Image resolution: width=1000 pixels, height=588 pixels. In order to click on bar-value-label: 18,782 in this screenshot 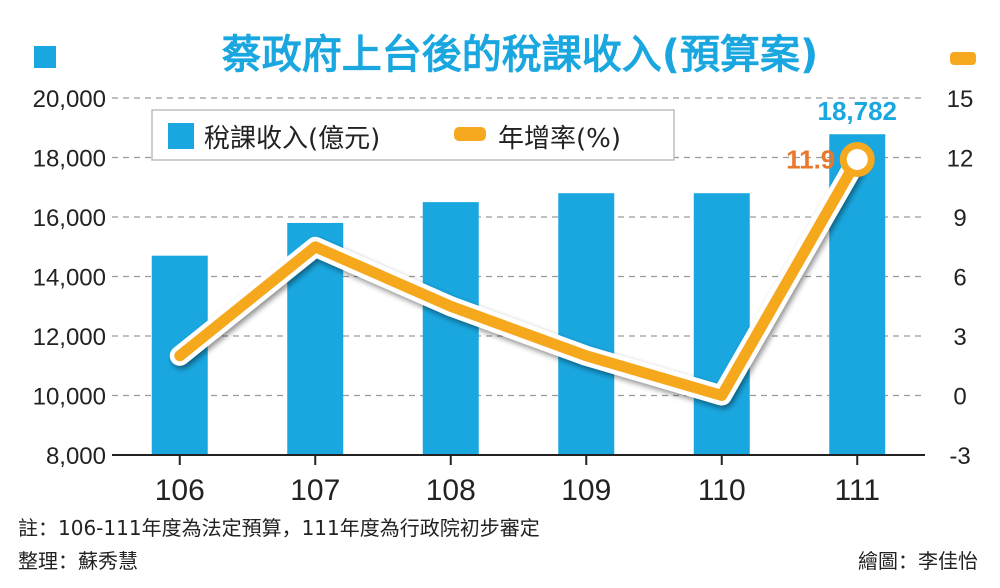, I will do `click(857, 111)`.